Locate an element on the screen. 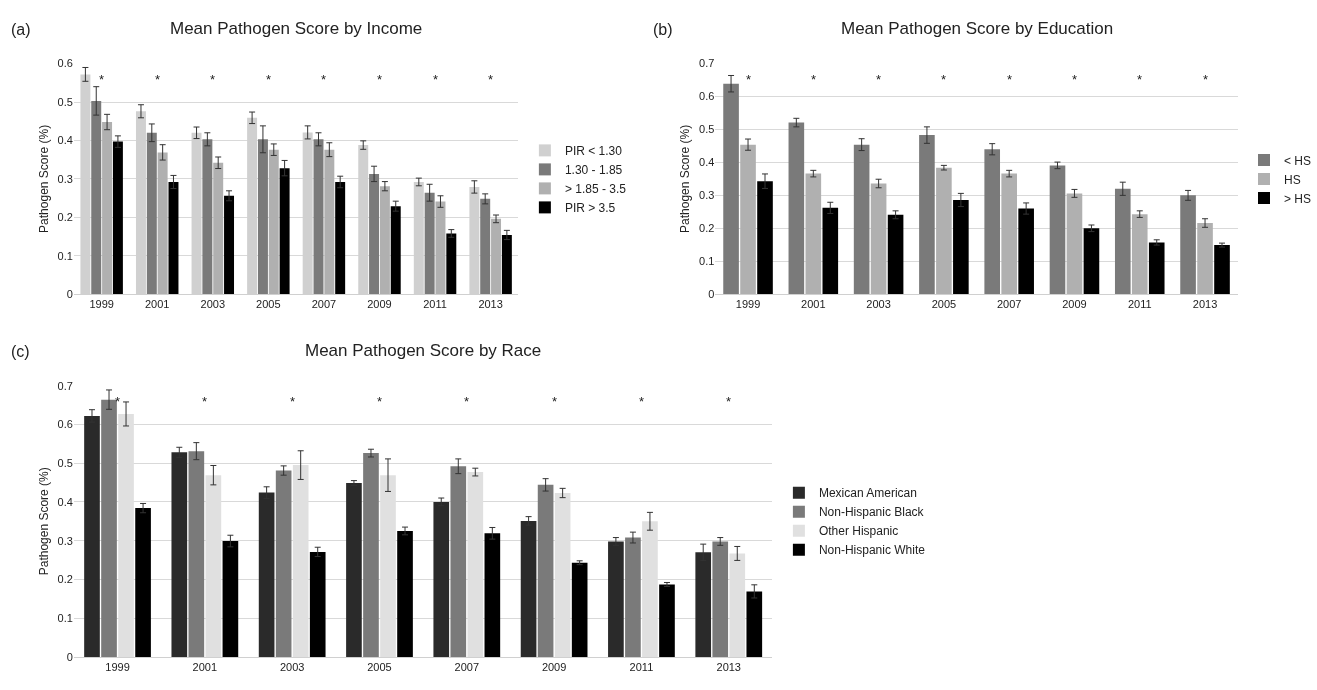 The height and width of the screenshot is (690, 1317). chart-title: Mean Pathogen Score by Income is located at coordinates (296, 28).